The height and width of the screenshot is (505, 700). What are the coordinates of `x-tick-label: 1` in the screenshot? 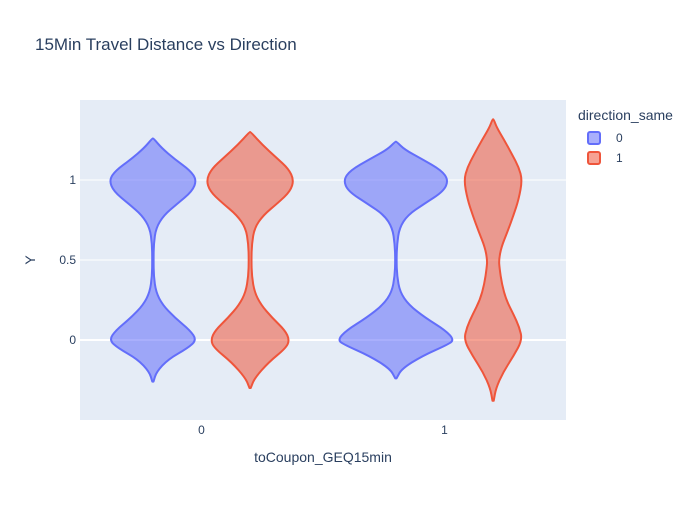 It's located at (444, 430).